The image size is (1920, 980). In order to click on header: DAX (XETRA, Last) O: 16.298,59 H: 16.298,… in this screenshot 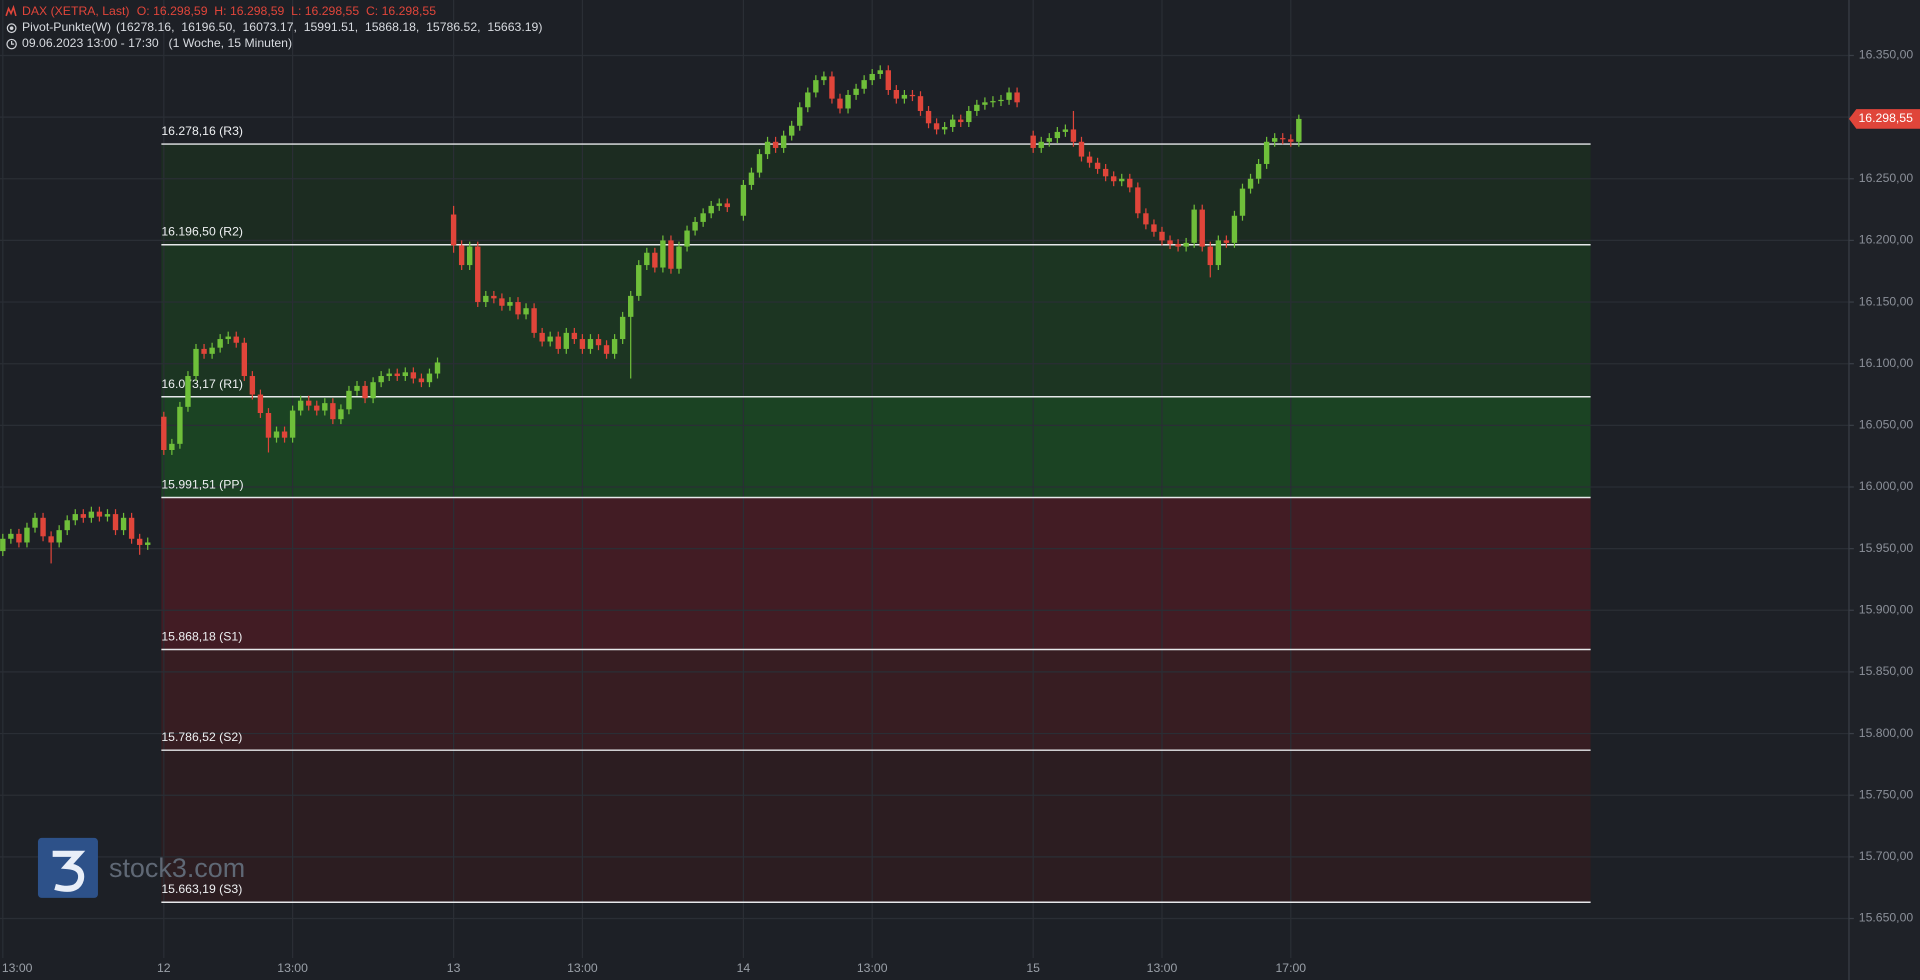, I will do `click(273, 27)`.